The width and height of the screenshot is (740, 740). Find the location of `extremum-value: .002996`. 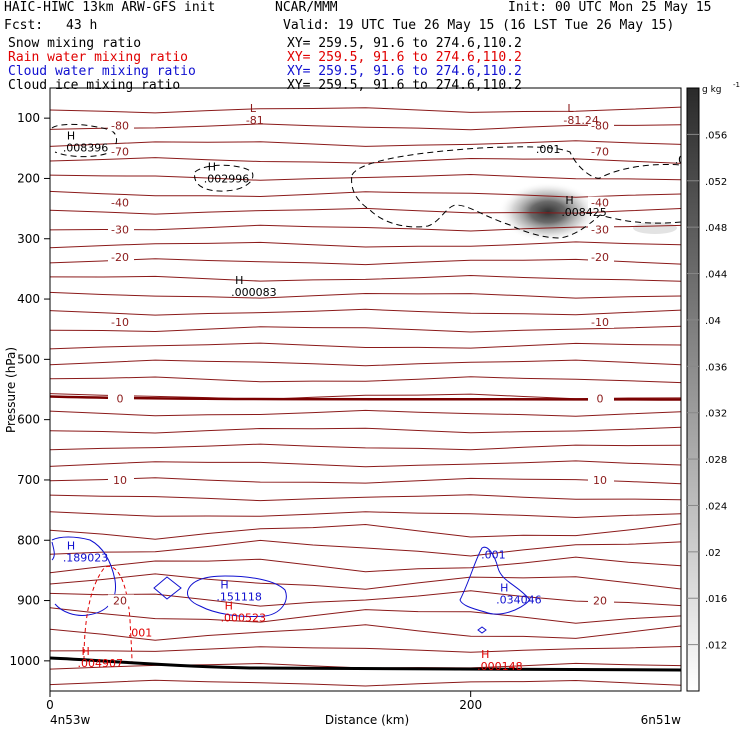

extremum-value: .002996 is located at coordinates (227, 179).